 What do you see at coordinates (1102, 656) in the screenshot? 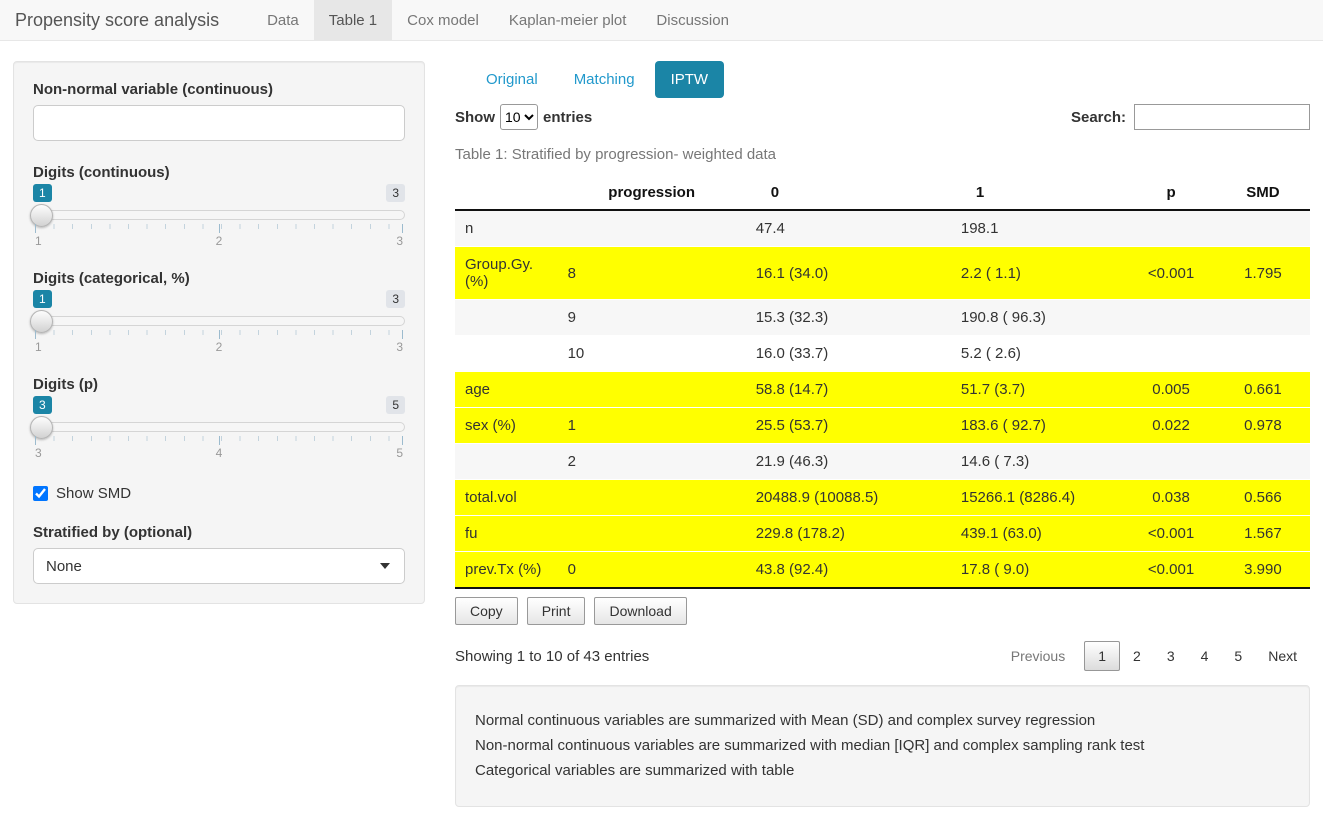
I see `page-button-1: 1` at bounding box center [1102, 656].